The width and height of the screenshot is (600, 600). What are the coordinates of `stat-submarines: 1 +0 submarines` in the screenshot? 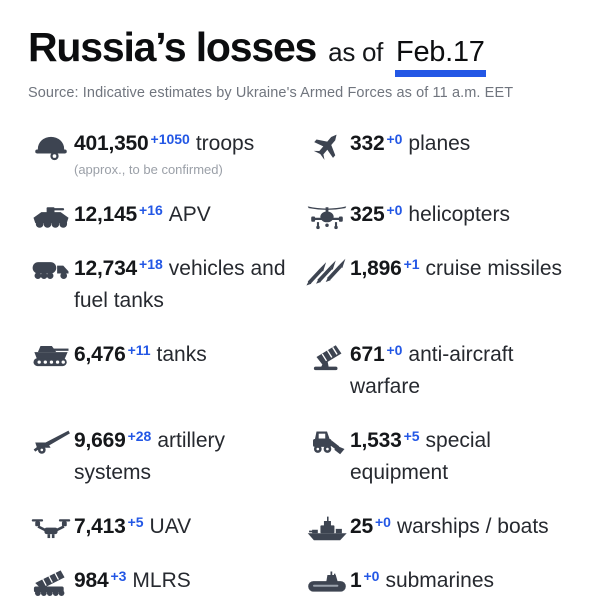 It's located at (442, 583).